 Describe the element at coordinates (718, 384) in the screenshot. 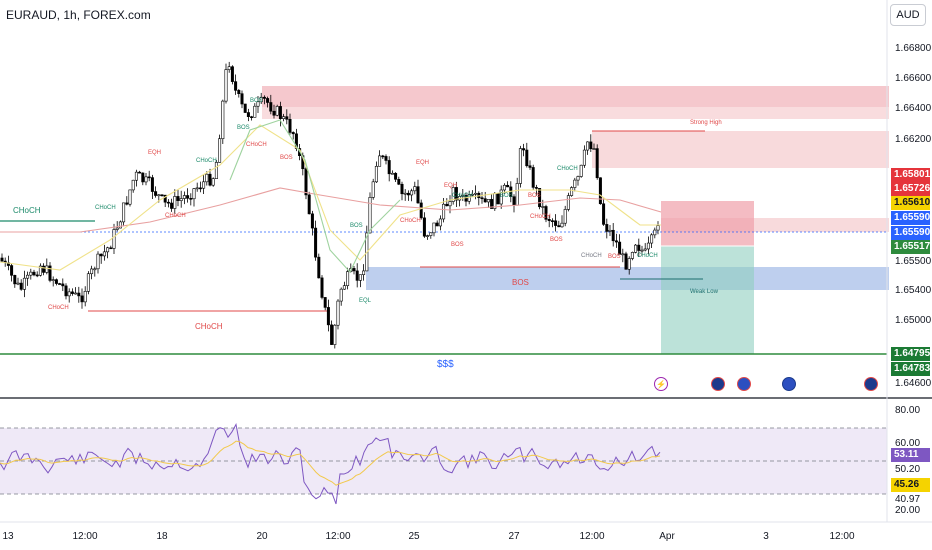

I see `flag-au-icon` at that location.